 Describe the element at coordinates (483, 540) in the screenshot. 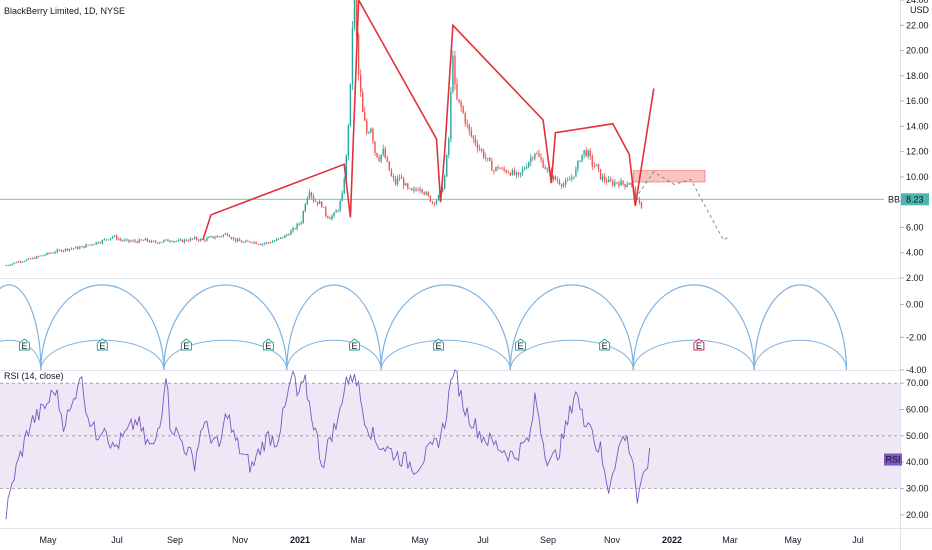

I see `time-tick-label: Jul` at that location.